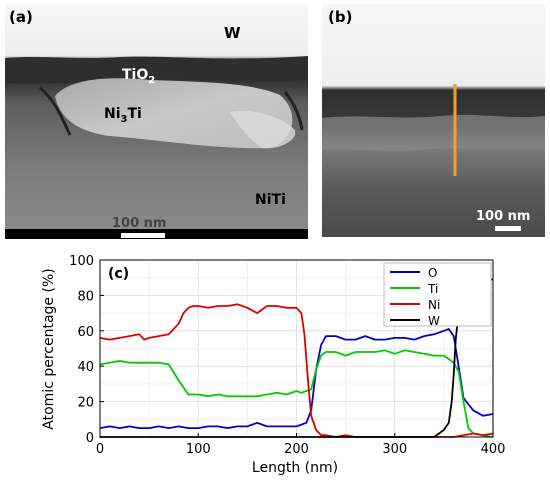  What do you see at coordinates (270, 200) in the screenshot?
I see `layer-label-niti: NiTi` at bounding box center [270, 200].